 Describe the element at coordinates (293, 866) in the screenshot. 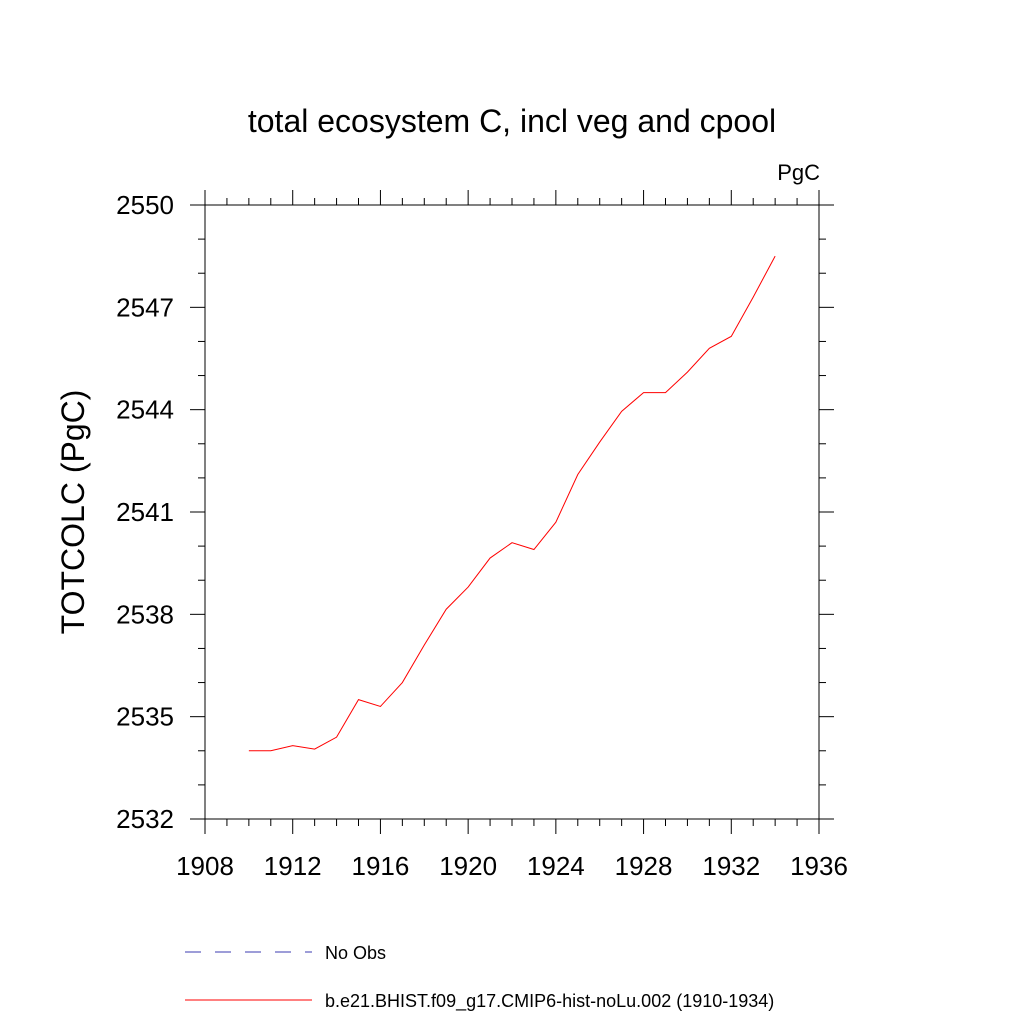

I see `x-tick-label: 1912` at that location.